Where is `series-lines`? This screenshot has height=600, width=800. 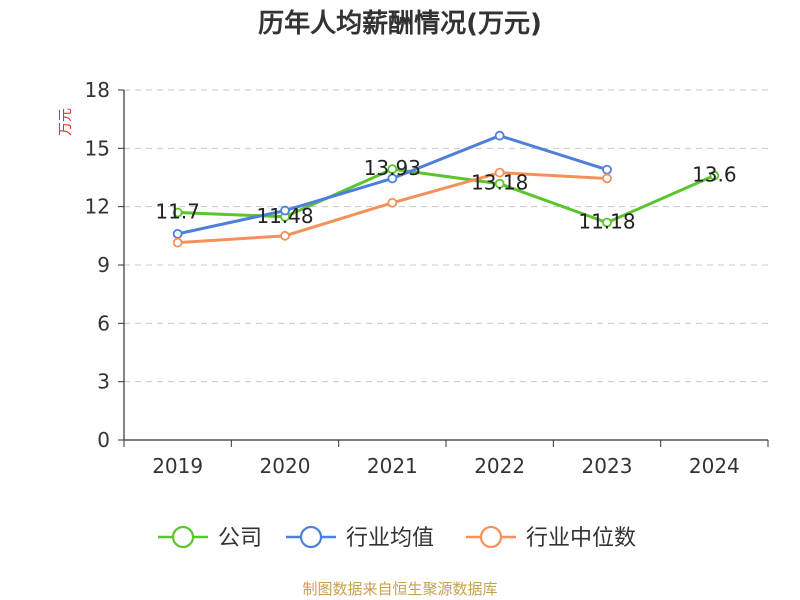
series-lines is located at coordinates (446, 189).